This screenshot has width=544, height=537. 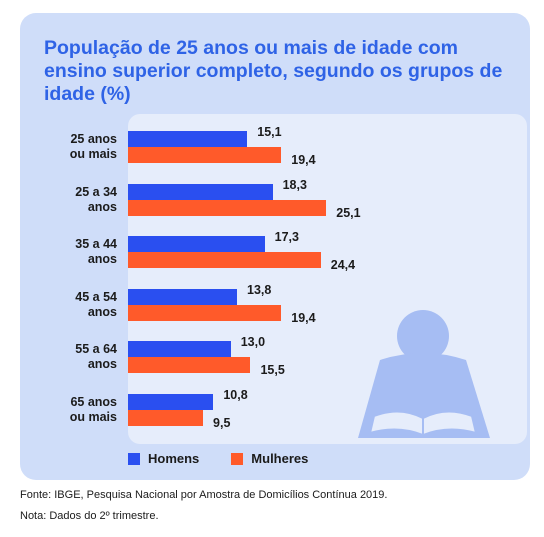 I want to click on data-label-mulheres: 25,1, so click(x=348, y=212).